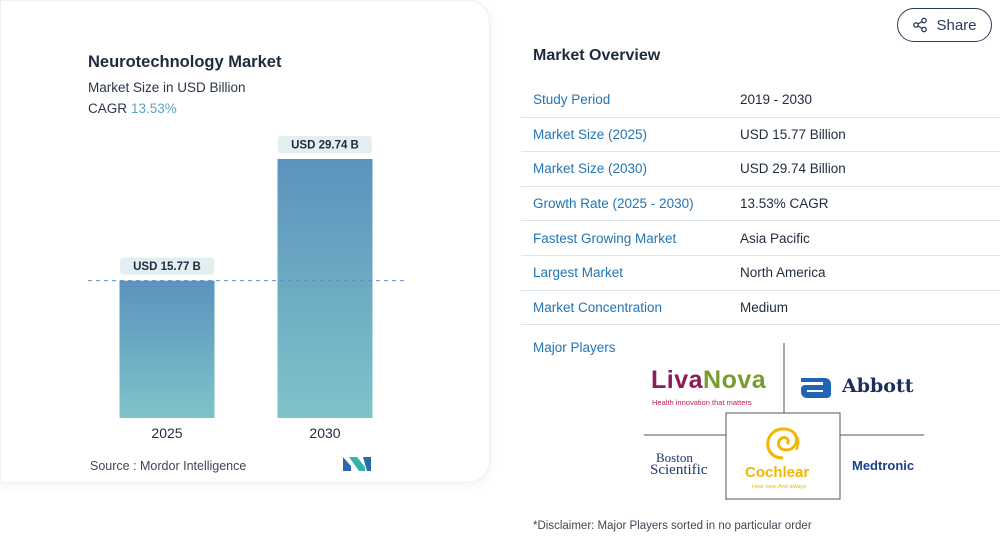  What do you see at coordinates (154, 108) in the screenshot?
I see `cagr-value: 13.53%` at bounding box center [154, 108].